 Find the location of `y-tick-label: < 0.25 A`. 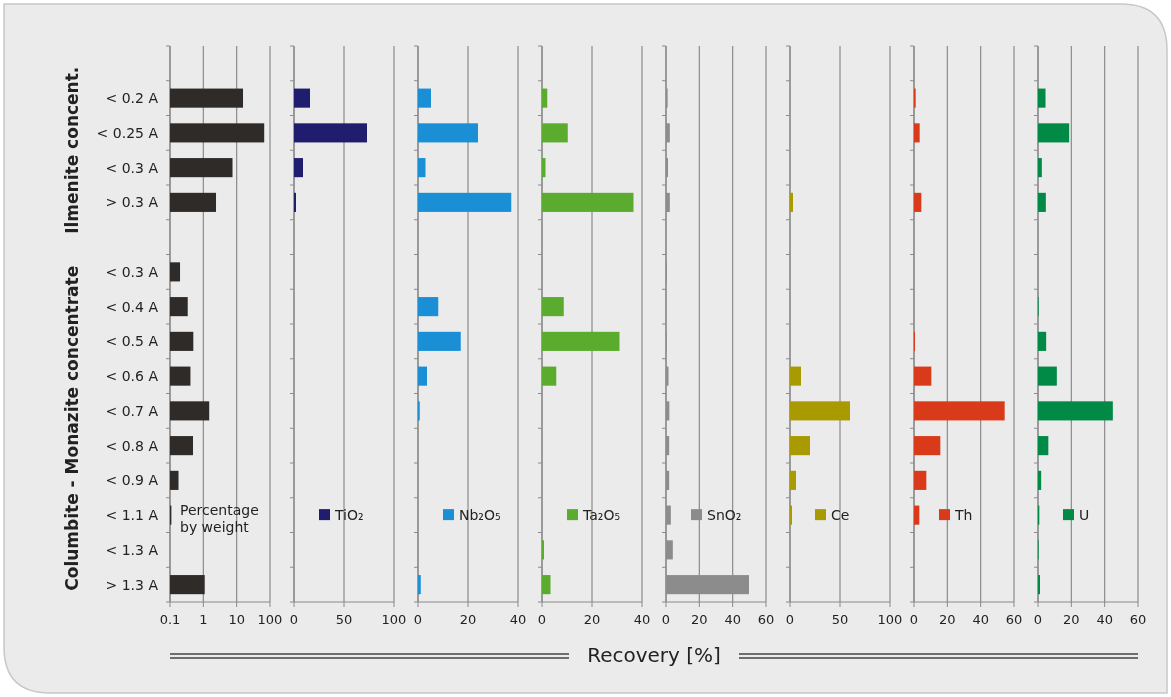

y-tick-label: < 0.25 A is located at coordinates (127, 132).